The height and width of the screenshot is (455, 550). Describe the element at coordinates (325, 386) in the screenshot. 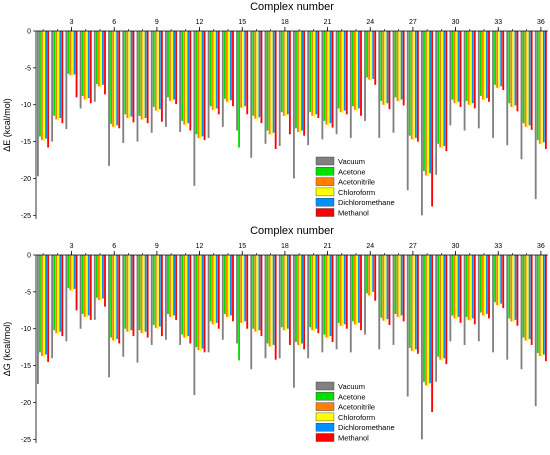

I see `legend-swatch-vacuum` at that location.